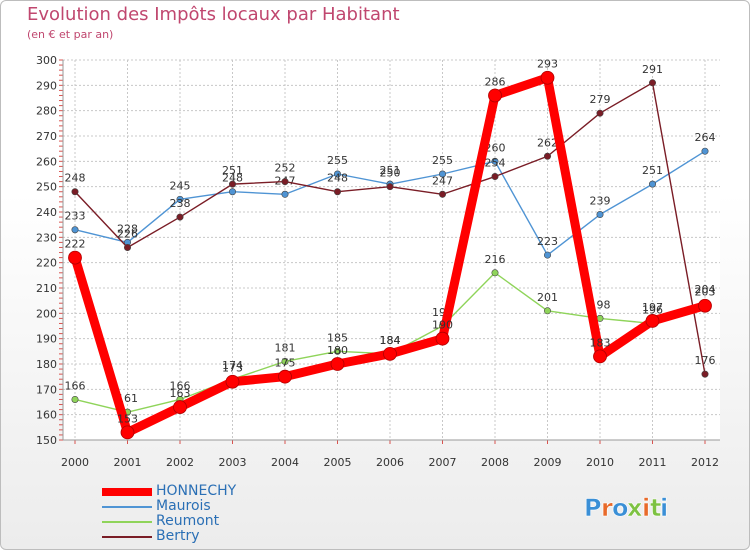 Image resolution: width=750 pixels, height=550 pixels. Describe the element at coordinates (652, 69) in the screenshot. I see `data-label-bertry: 291` at that location.